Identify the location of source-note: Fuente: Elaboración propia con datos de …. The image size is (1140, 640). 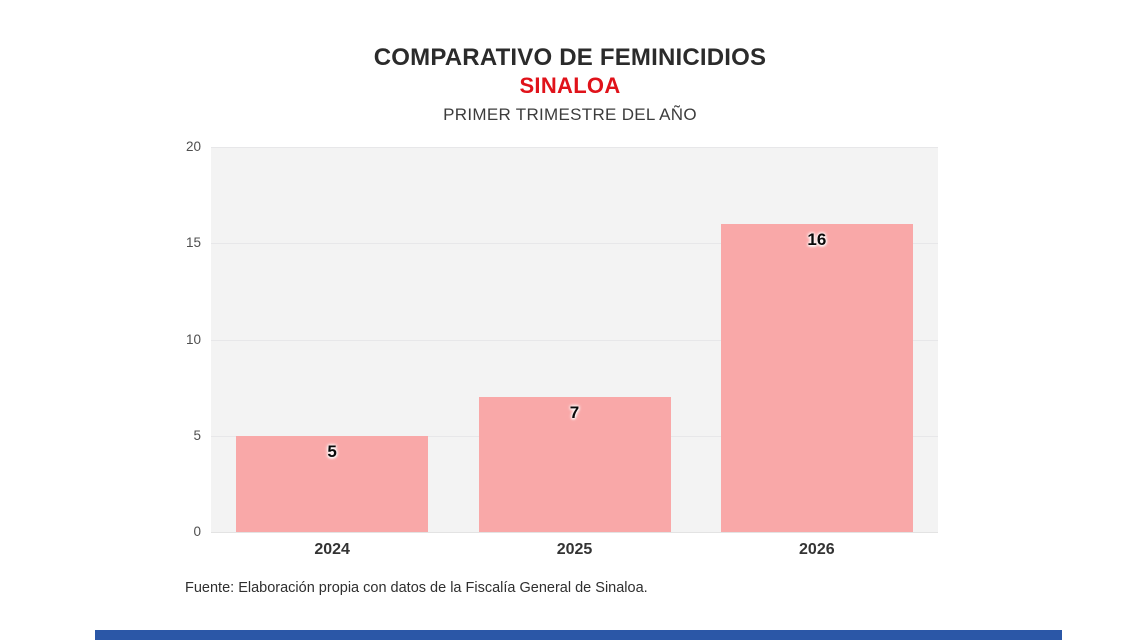
(416, 588).